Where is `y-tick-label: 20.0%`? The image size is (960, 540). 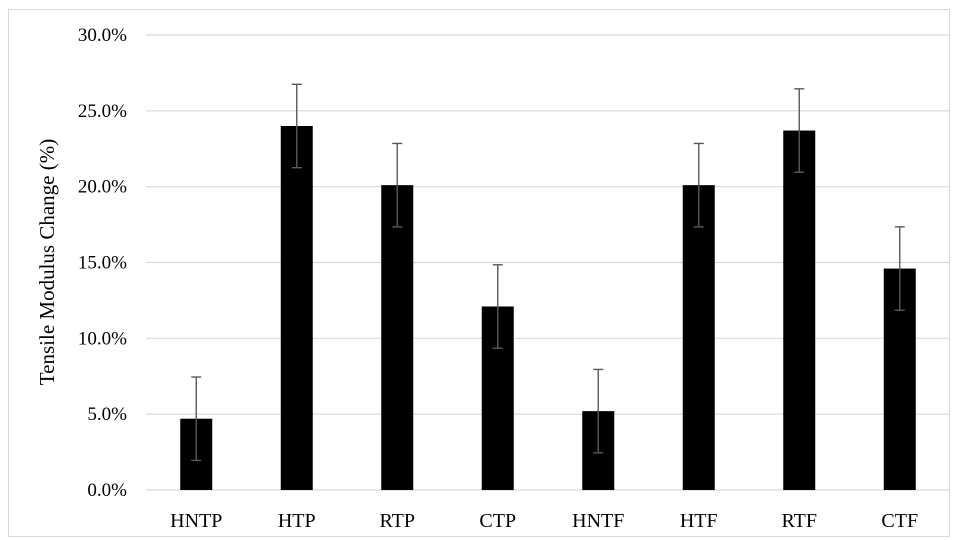
y-tick-label: 20.0% is located at coordinates (102, 187).